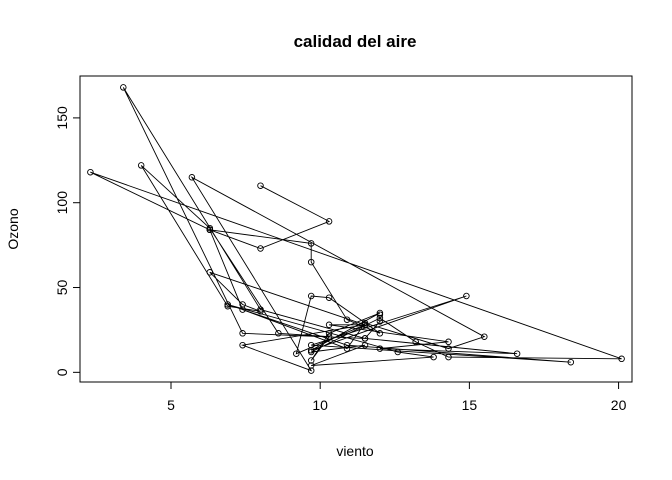  I want to click on x-tick-label: 20, so click(619, 405).